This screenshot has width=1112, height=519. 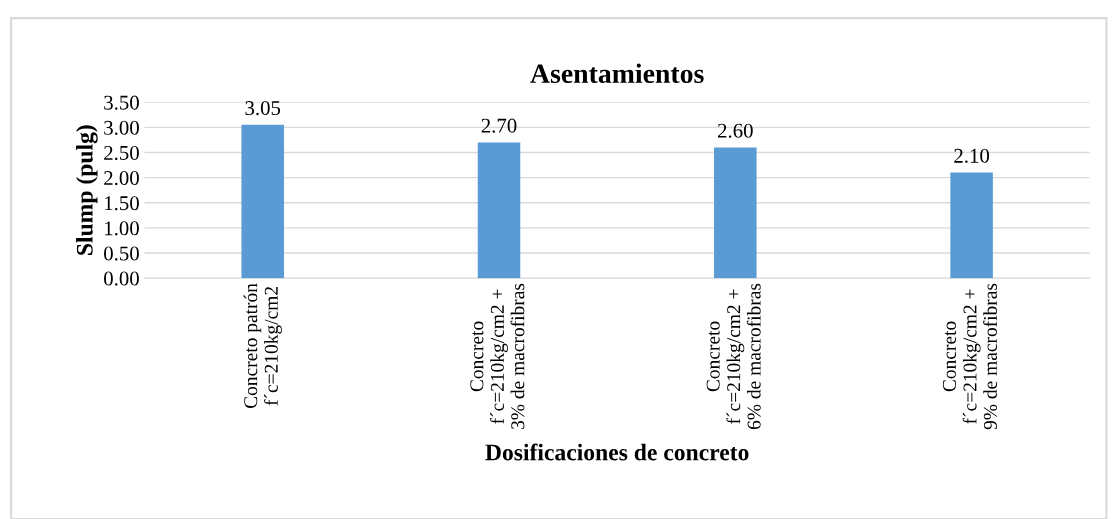 I want to click on data-label: 2.10, so click(x=972, y=155).